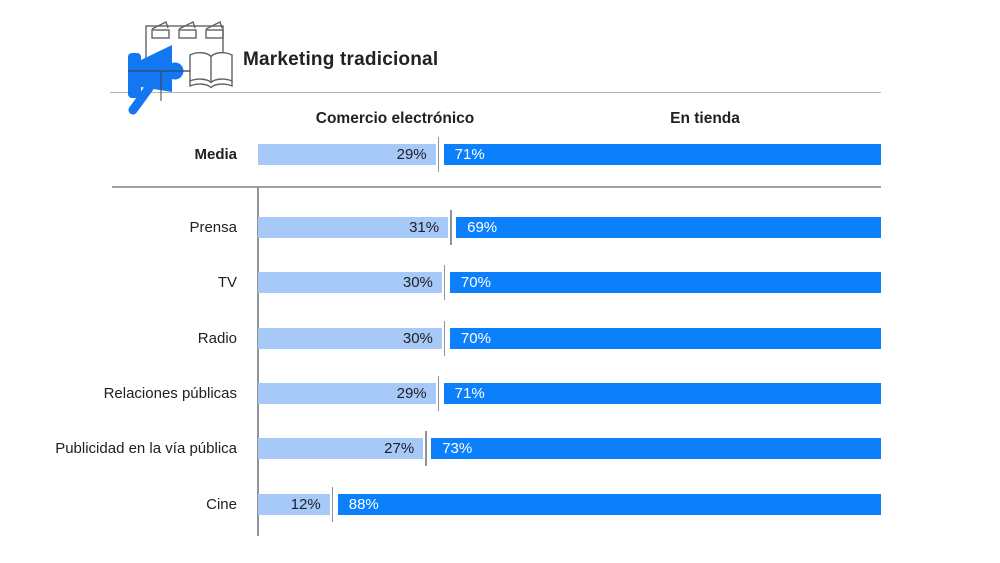 The height and width of the screenshot is (563, 1000). I want to click on row-label: TV, so click(227, 283).